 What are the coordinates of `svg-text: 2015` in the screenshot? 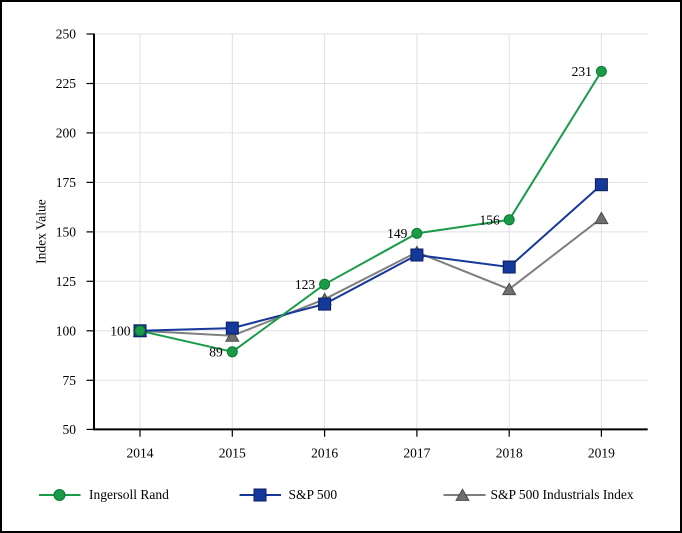 It's located at (232, 452).